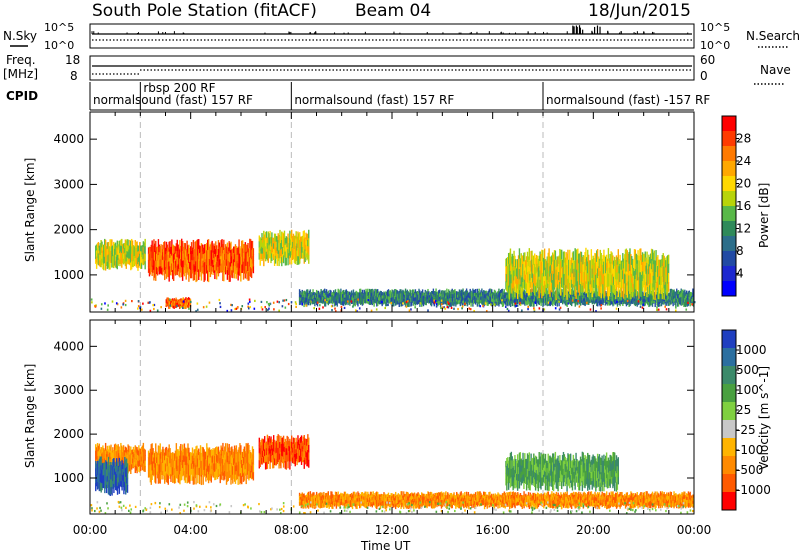 This screenshot has height=558, width=800. Describe the element at coordinates (68, 184) in the screenshot. I see `y-tick-label: 3000` at that location.